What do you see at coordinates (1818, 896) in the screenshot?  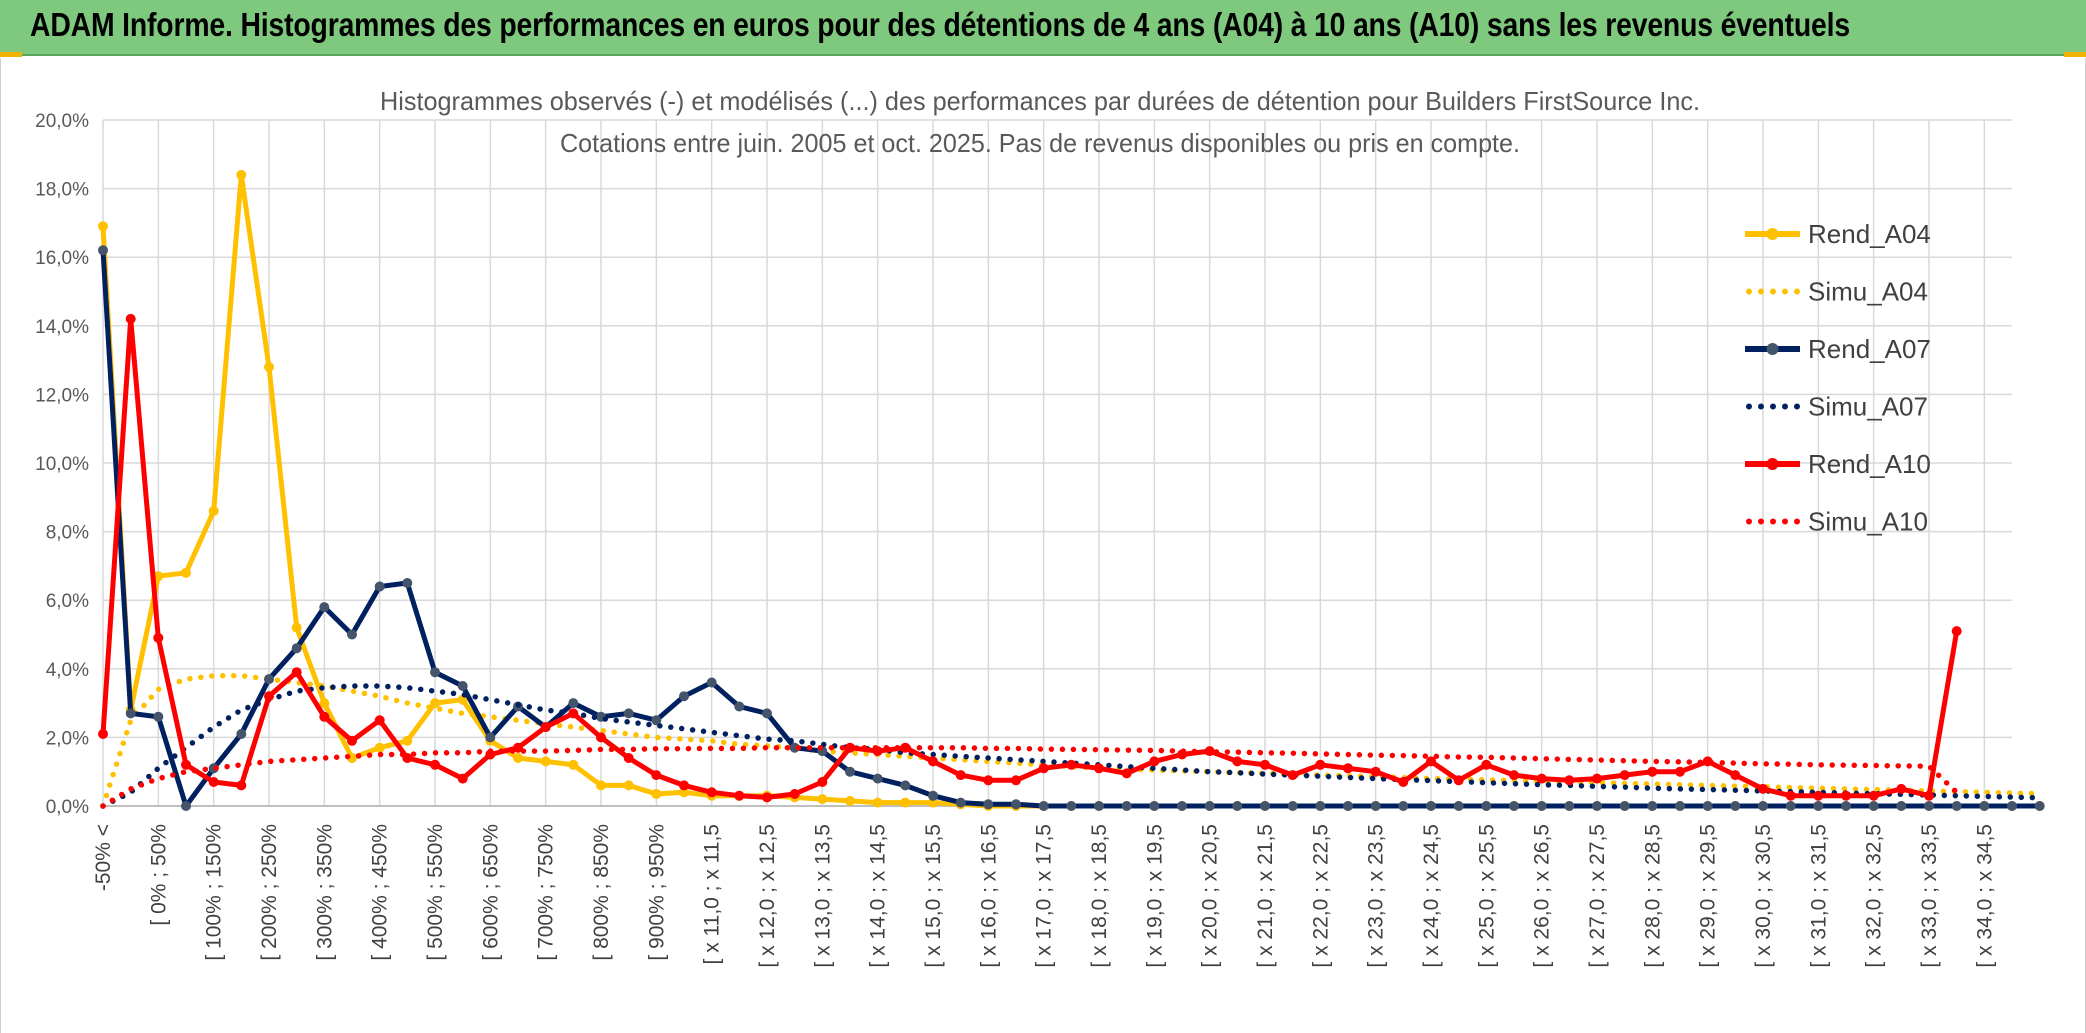 I see `x-tick-label: [ x 31,0 ; x 31,5` at bounding box center [1818, 896].